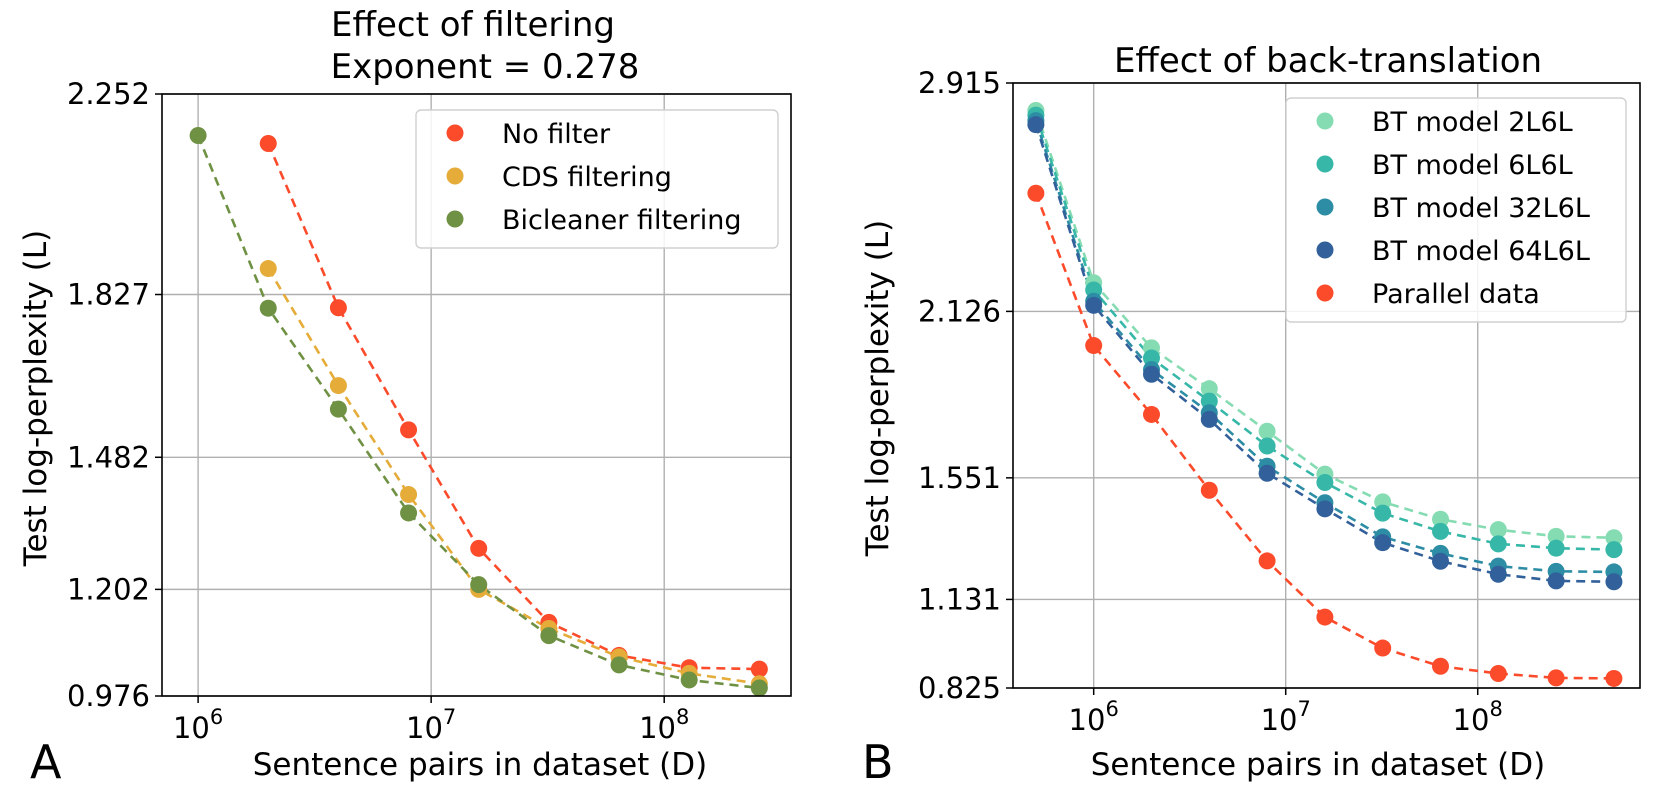 The image size is (1678, 801). I want to click on panel-b-label: B, so click(878, 762).